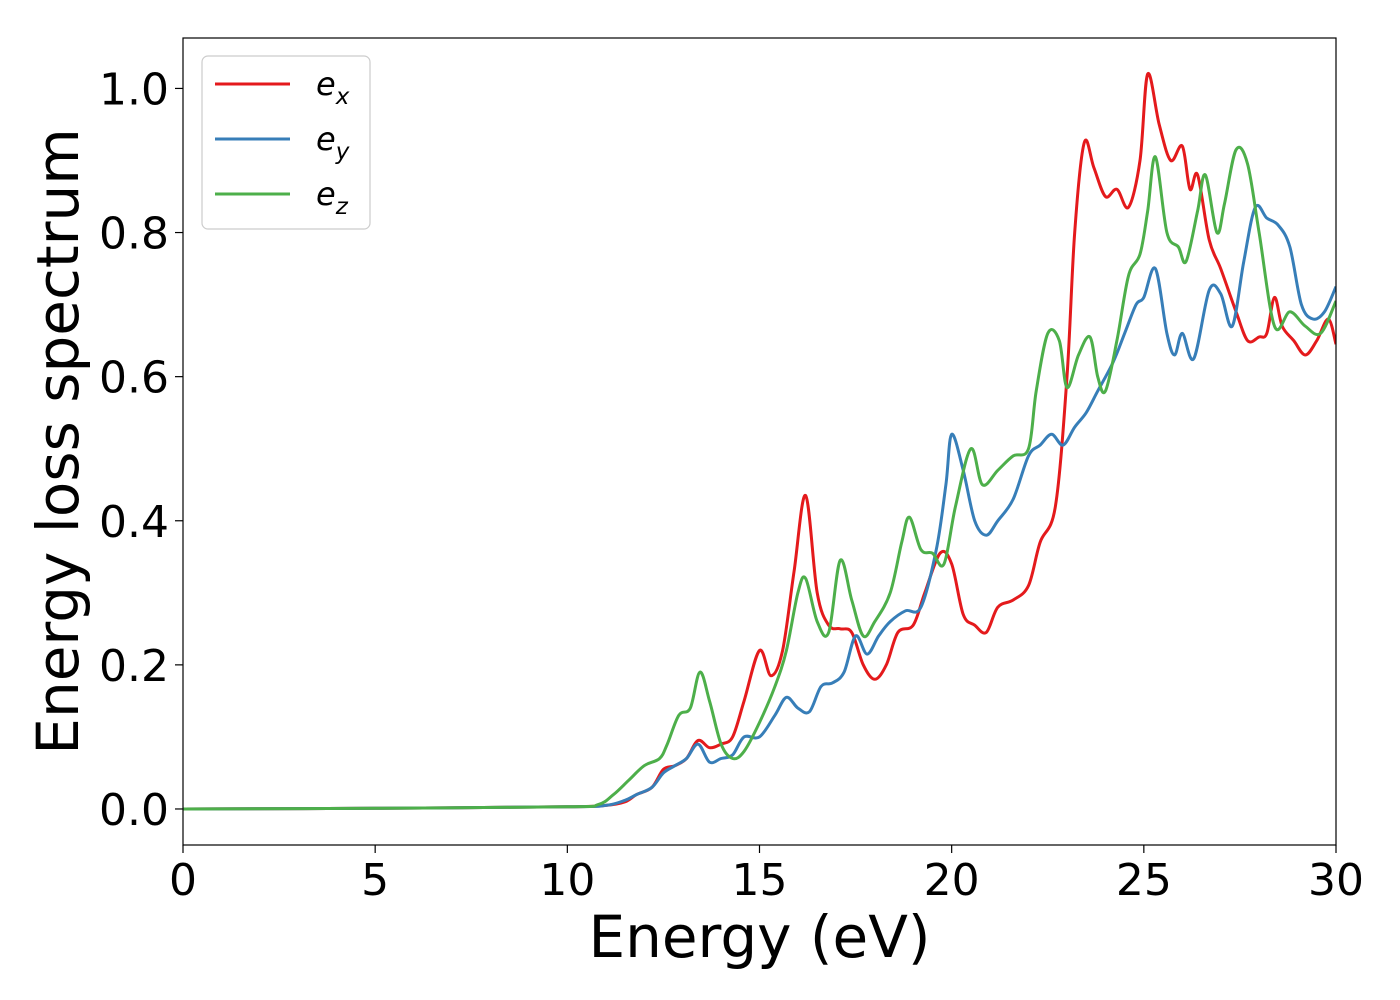 This screenshot has height=1000, width=1400. What do you see at coordinates (134, 810) in the screenshot?
I see `y-tick-label: 0.0` at bounding box center [134, 810].